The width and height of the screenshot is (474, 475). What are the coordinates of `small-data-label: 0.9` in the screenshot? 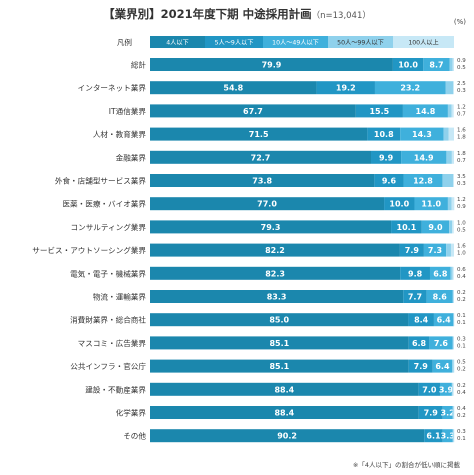 It's located at (461, 207).